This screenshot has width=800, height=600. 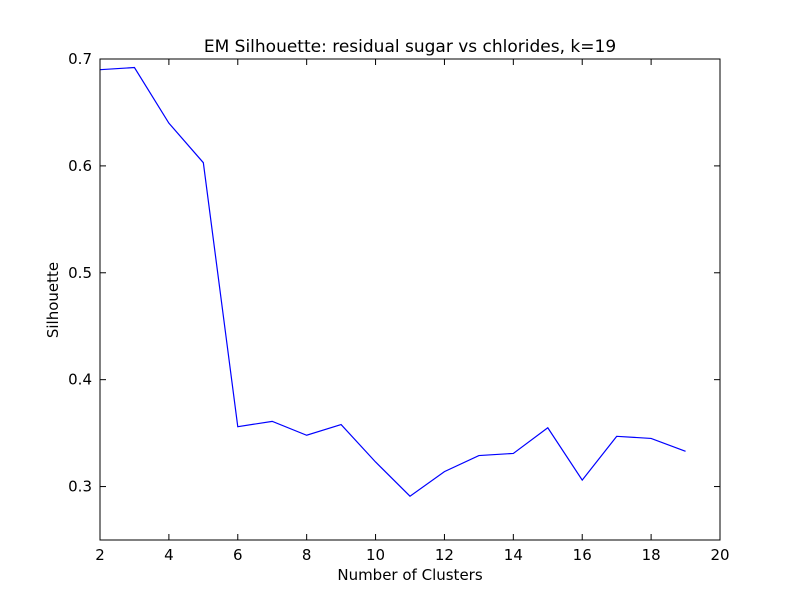 I want to click on y-axis-label: Silhouette, so click(x=53, y=300).